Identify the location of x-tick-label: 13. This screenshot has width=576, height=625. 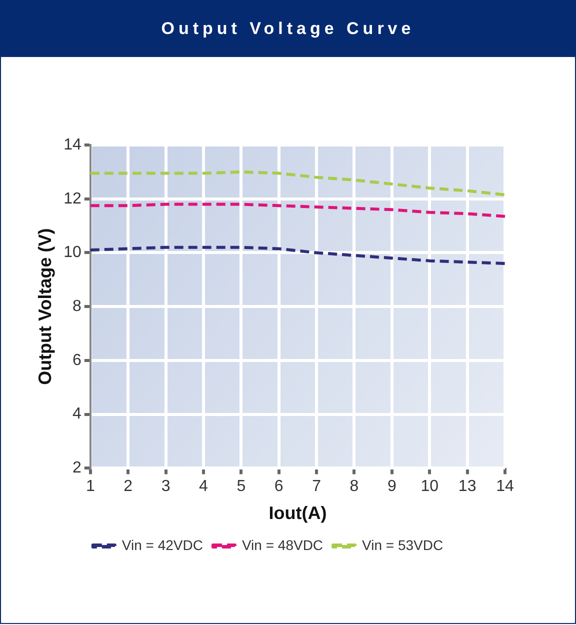
(467, 487).